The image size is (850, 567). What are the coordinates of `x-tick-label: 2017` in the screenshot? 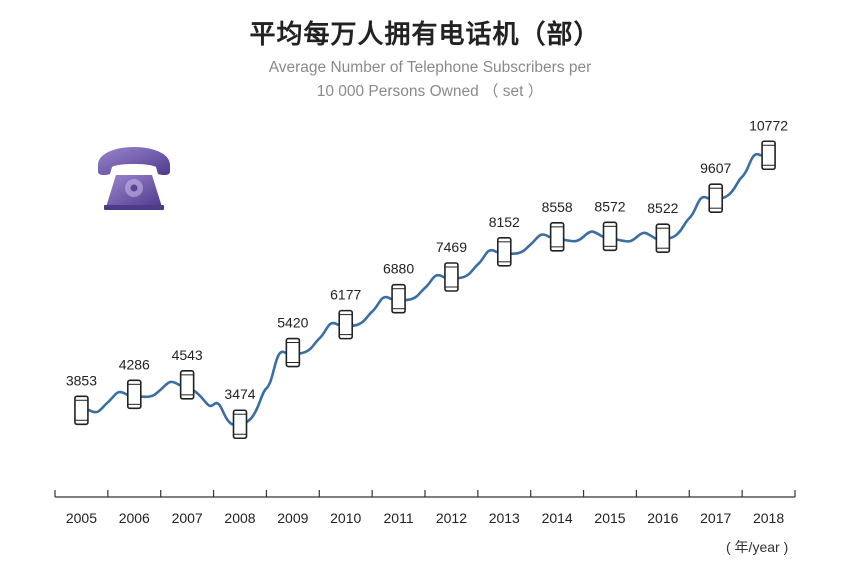 It's located at (715, 518).